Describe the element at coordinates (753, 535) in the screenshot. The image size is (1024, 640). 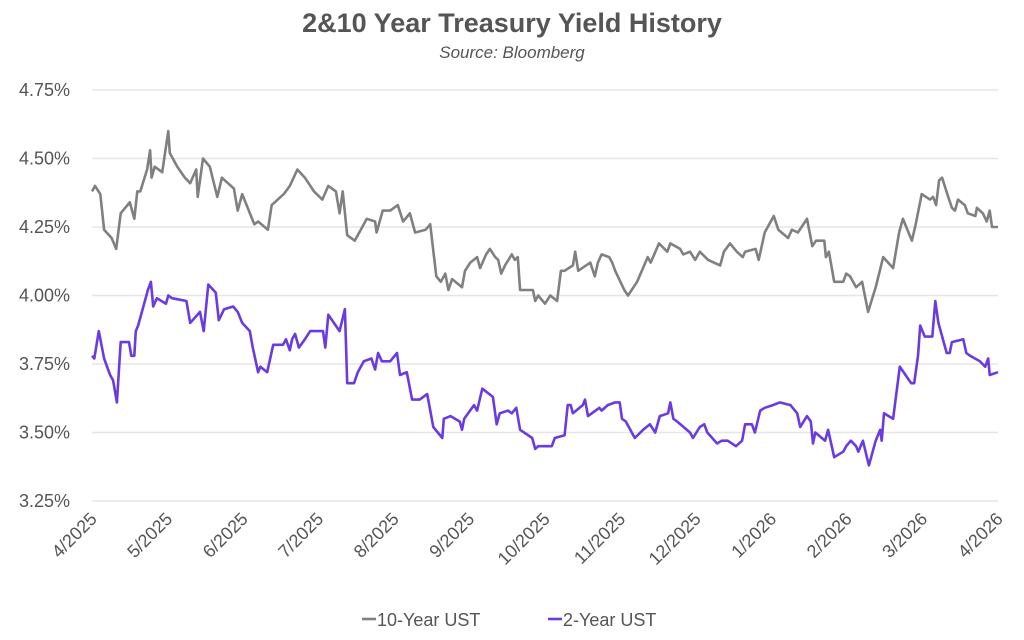
I see `x-tick-label: 1/2026` at that location.